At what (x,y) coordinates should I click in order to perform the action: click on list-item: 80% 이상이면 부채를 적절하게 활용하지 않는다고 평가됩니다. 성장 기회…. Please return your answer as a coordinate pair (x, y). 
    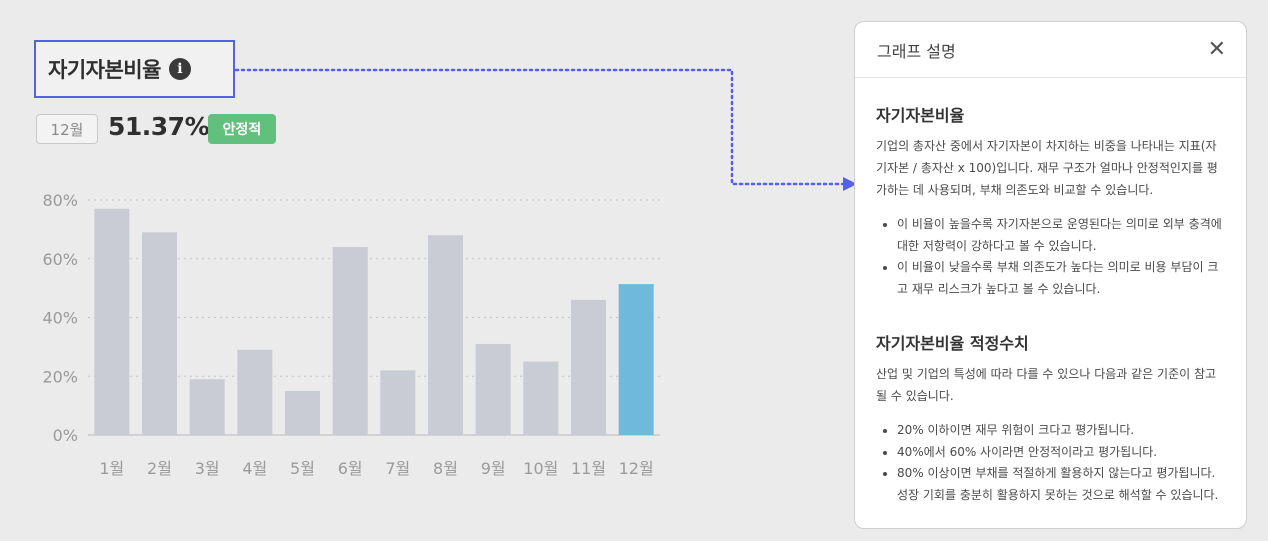
    Looking at the image, I should click on (1061, 484).